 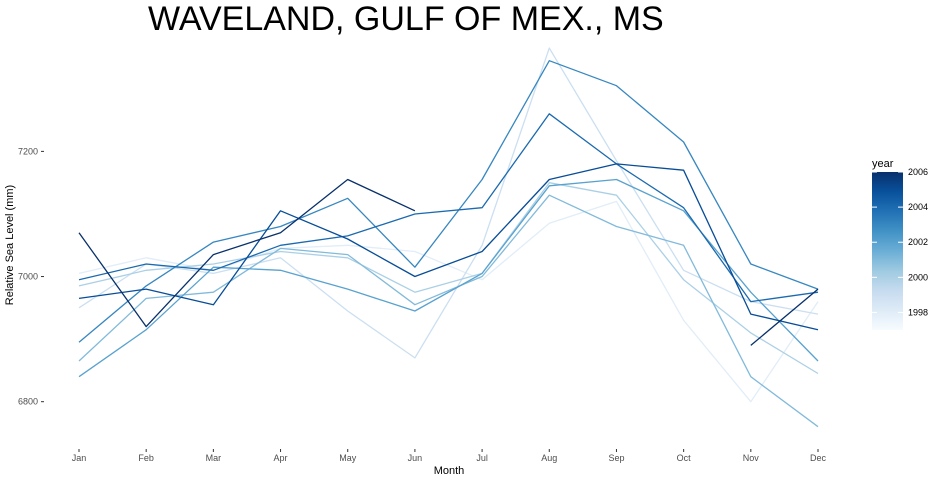 I want to click on legend-colorbar, so click(x=887, y=251).